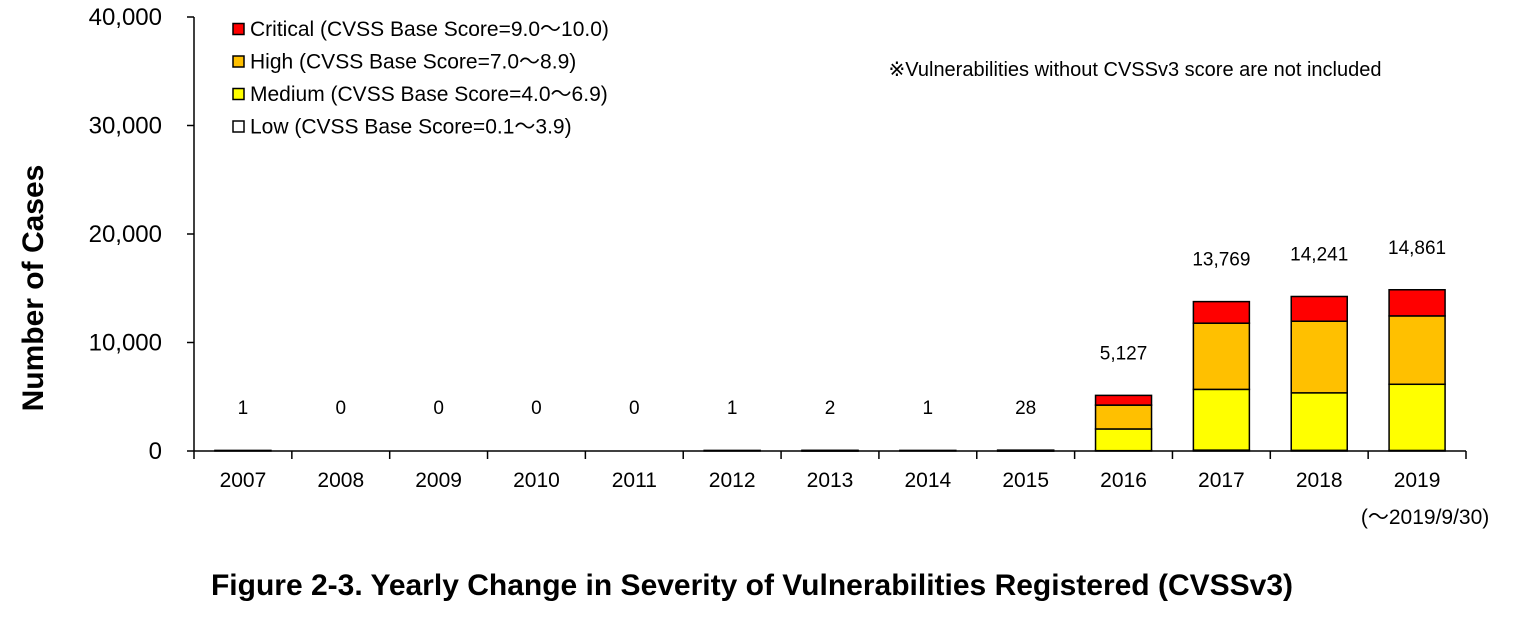 The height and width of the screenshot is (617, 1522). Describe the element at coordinates (1123, 480) in the screenshot. I see `x-tick-label: 2016` at that location.